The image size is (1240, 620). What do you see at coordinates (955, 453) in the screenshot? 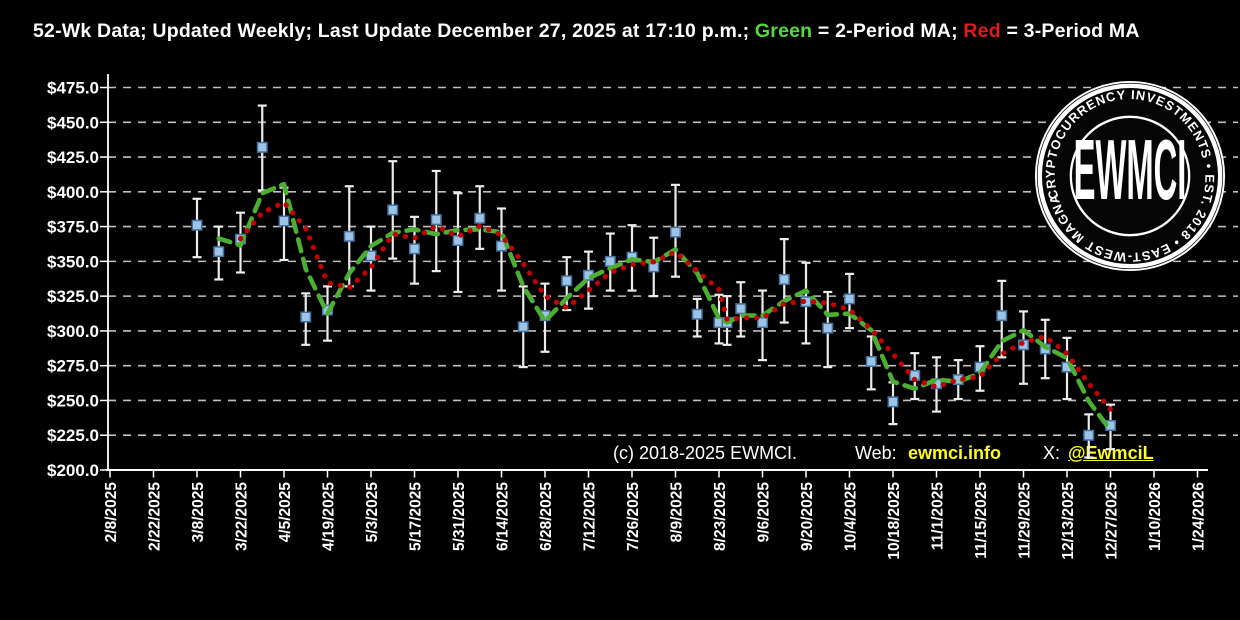
I see `website-link: ewmci.info` at bounding box center [955, 453].